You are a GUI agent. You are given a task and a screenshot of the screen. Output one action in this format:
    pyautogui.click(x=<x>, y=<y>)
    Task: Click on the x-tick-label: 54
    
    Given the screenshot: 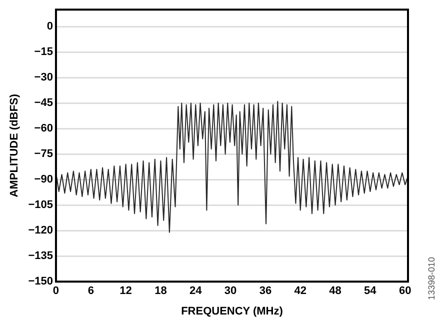 What is the action you would take?
    pyautogui.click(x=371, y=291)
    